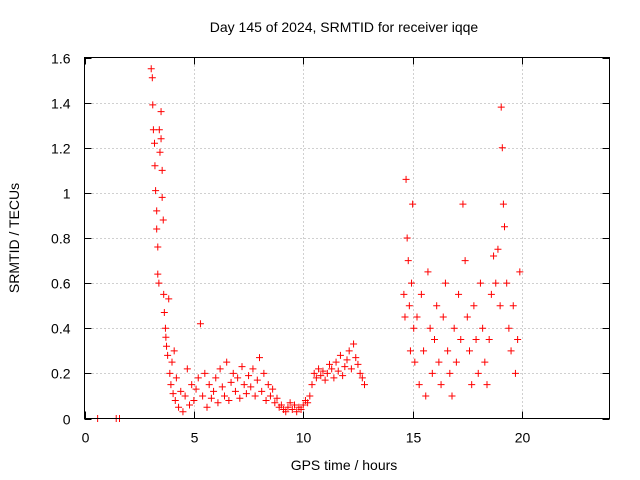  Describe the element at coordinates (344, 465) in the screenshot. I see `x-axis-label: GPS time / hours` at that location.